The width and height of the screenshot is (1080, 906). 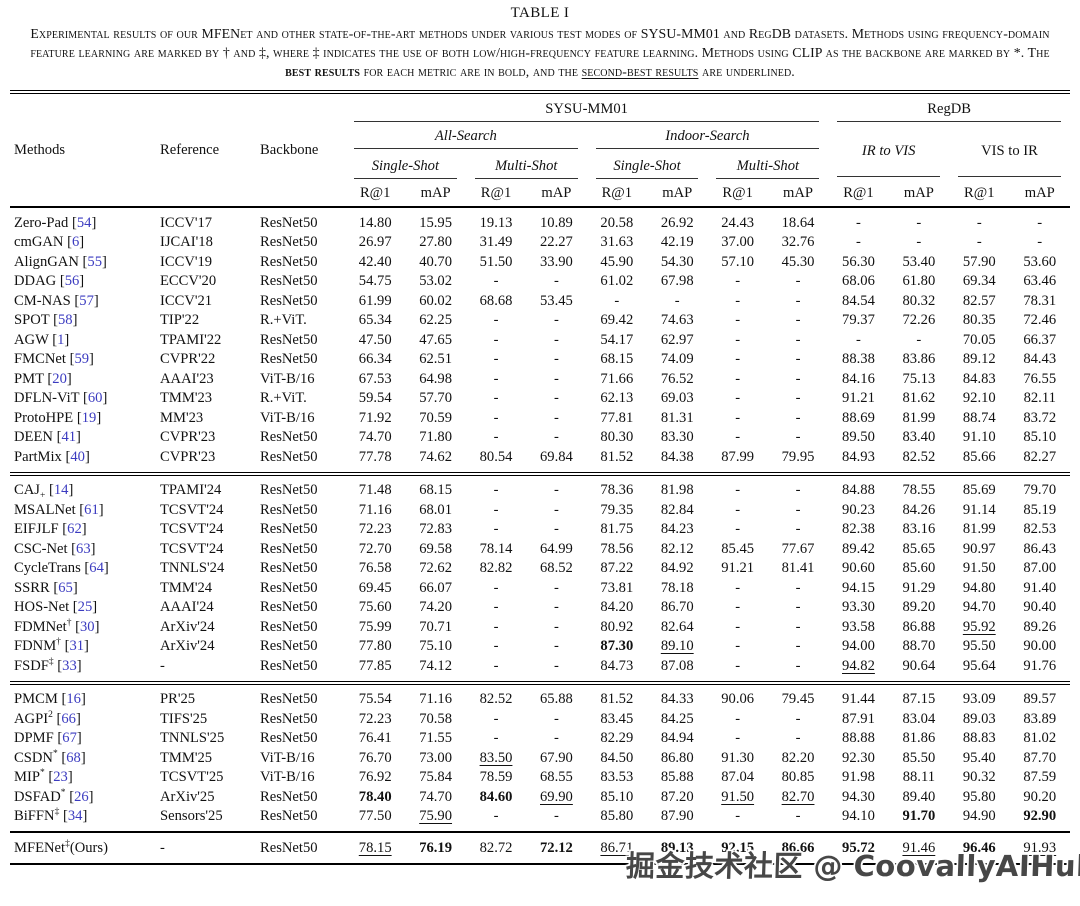 I want to click on citation-number: 63, so click(x=83, y=548).